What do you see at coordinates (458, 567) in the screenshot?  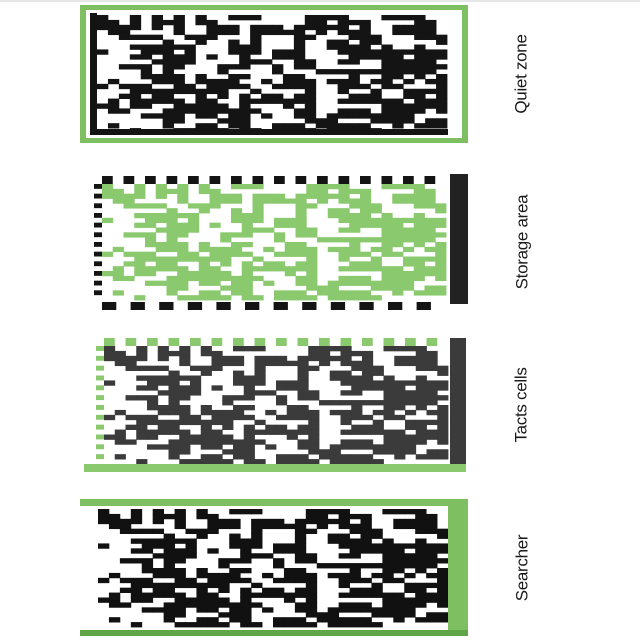 I see `finder-right-edge` at bounding box center [458, 567].